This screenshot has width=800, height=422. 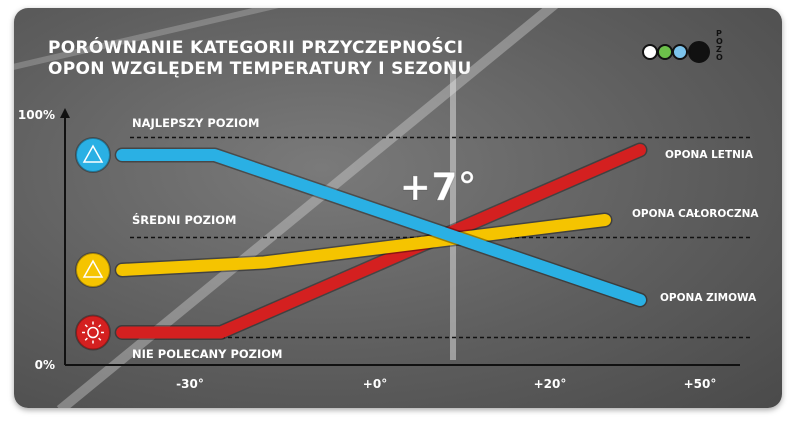 I want to click on y-axis-arrow, so click(x=65, y=113).